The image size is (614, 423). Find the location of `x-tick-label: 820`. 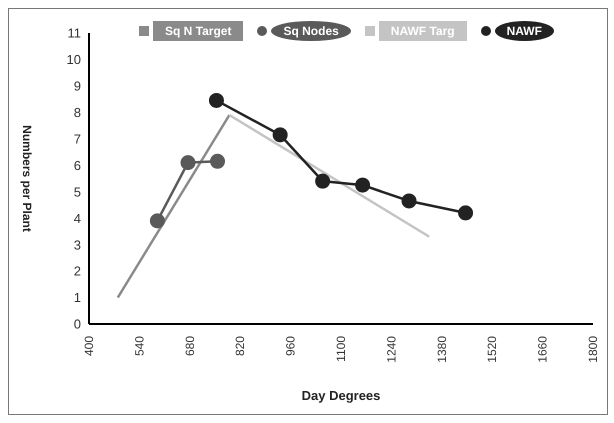

x-tick-label: 820 is located at coordinates (240, 346).